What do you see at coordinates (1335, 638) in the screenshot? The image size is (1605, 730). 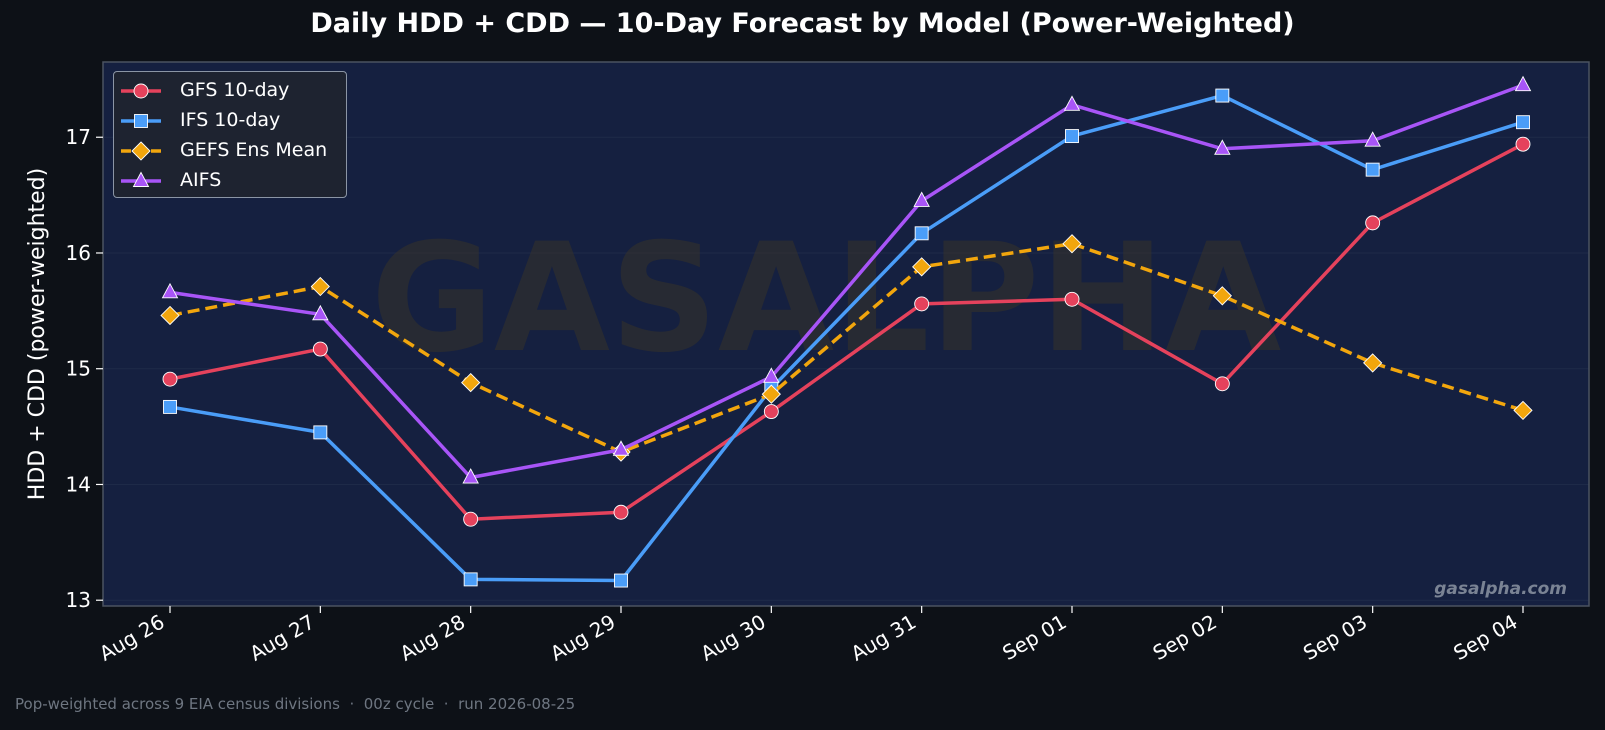 I see `x-tick-label: Sep 03` at bounding box center [1335, 638].